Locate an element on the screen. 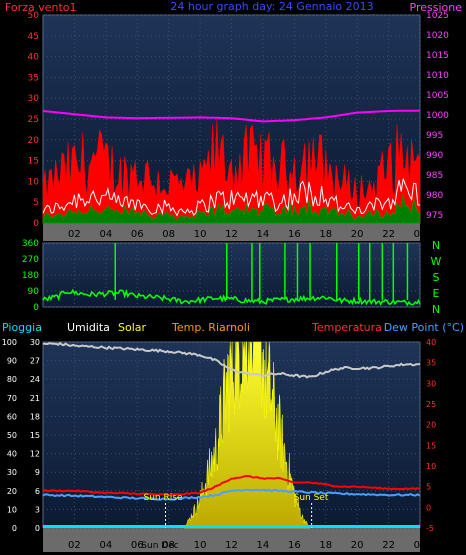 Image resolution: width=466 pixels, height=555 pixels. solar-axis-tick: 18 is located at coordinates (35, 416).